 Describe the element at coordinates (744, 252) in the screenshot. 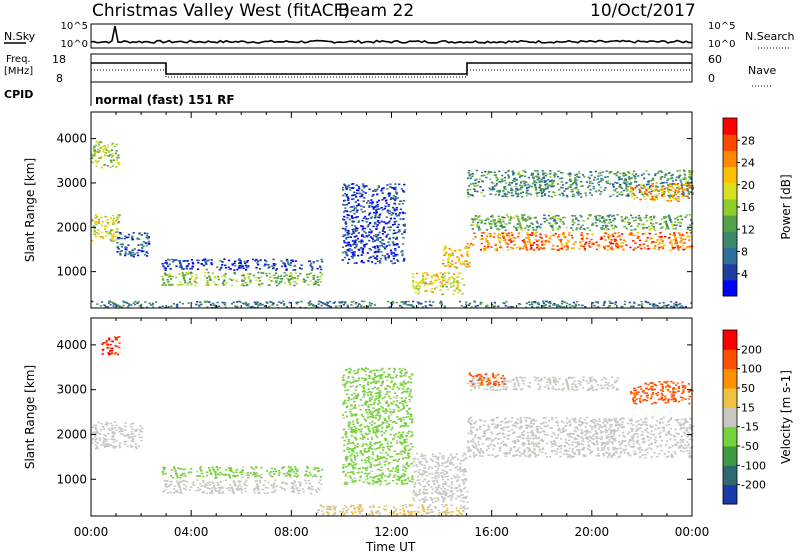

I see `colorbar-tick-label: 8` at that location.